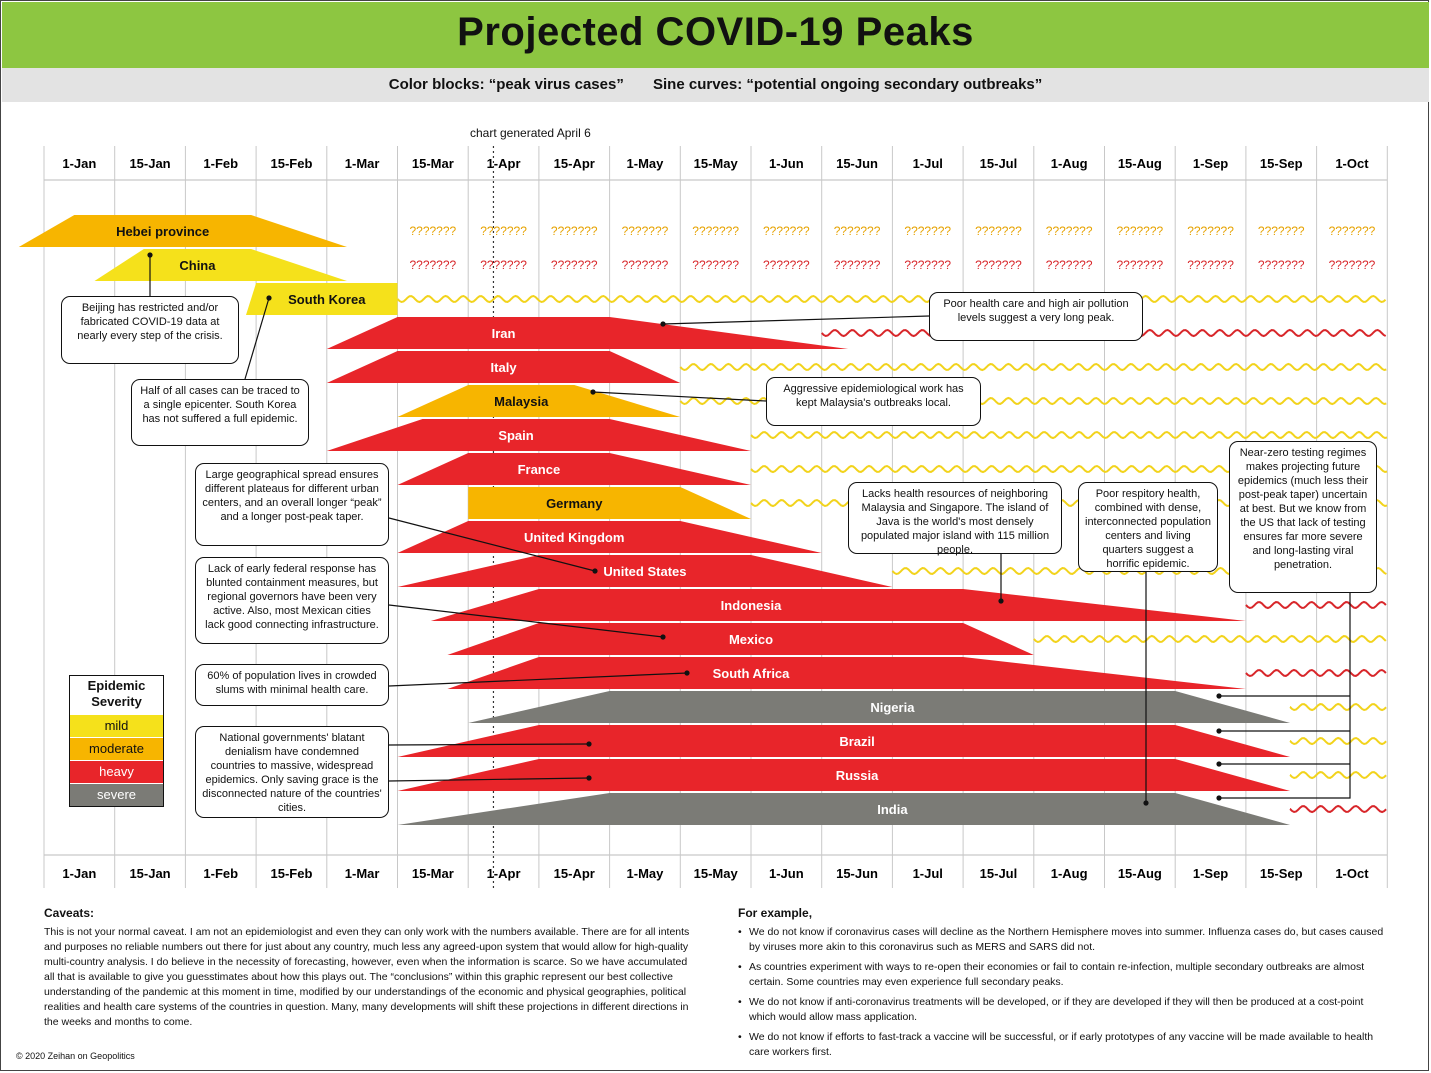  Describe the element at coordinates (327, 299) in the screenshot. I see `row-label-south-korea: South Korea` at that location.